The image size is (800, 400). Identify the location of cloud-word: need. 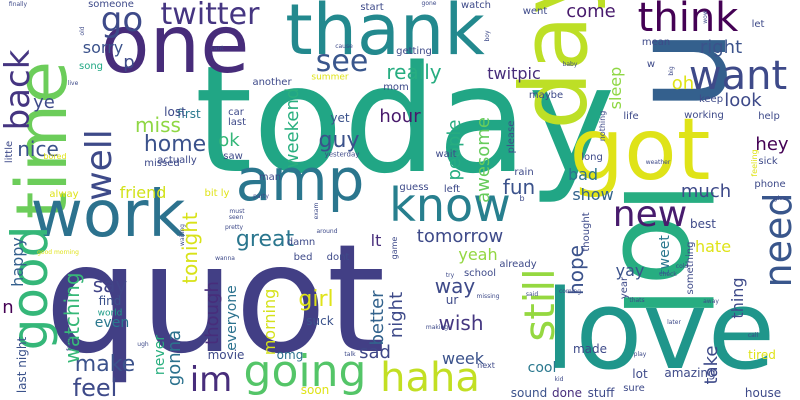
(778, 240).